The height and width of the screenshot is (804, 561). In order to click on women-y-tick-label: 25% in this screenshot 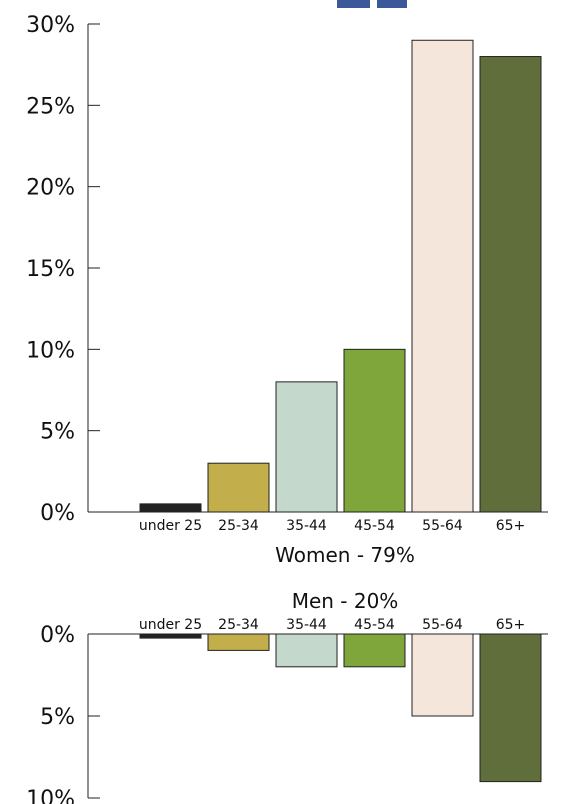, I will do `click(50, 106)`.